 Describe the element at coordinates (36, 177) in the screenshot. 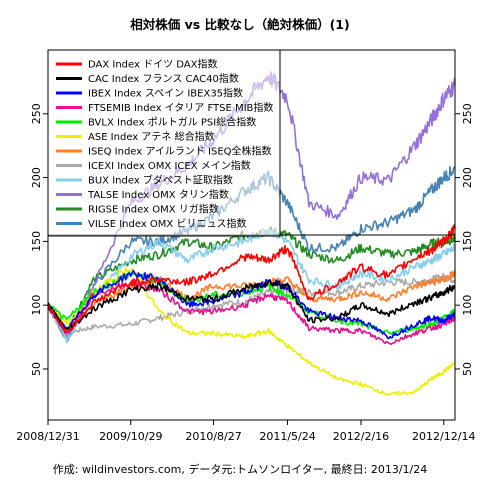

I see `y-tick-label-left: 200` at that location.